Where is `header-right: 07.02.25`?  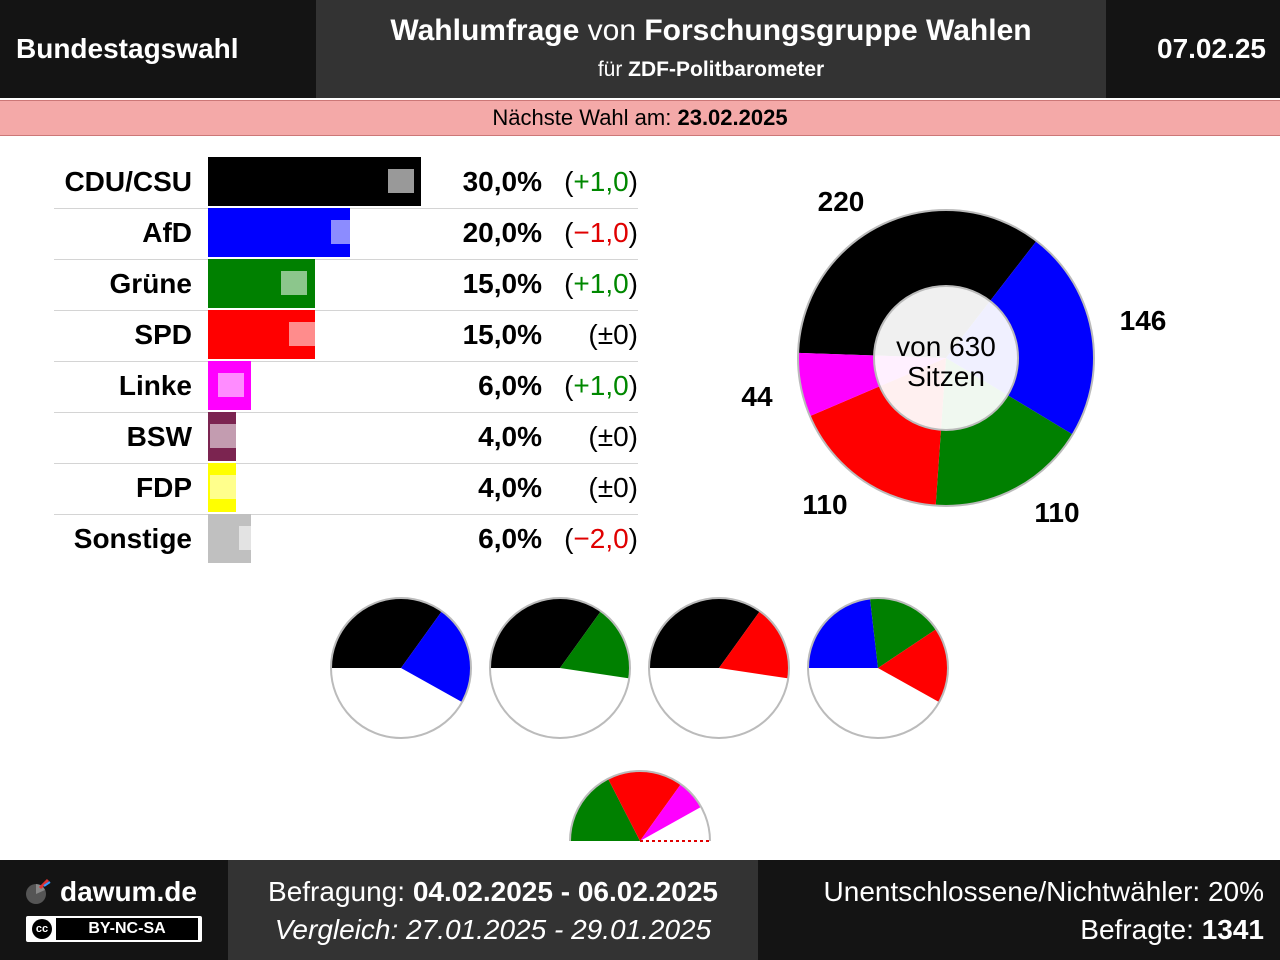
header-right: 07.02.25 is located at coordinates (1193, 49).